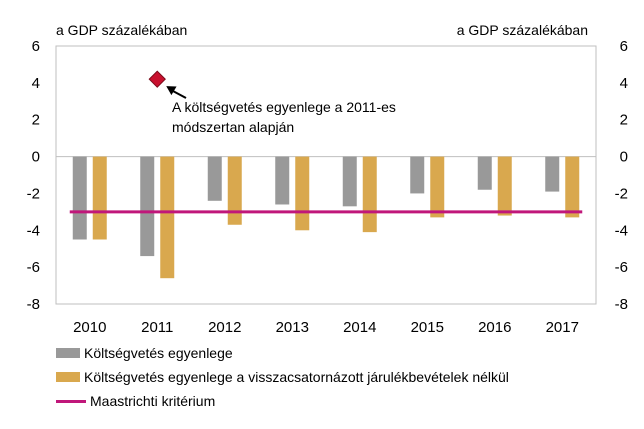 This screenshot has width=644, height=429. Describe the element at coordinates (624, 46) in the screenshot. I see `y-tick-right: 6` at that location.